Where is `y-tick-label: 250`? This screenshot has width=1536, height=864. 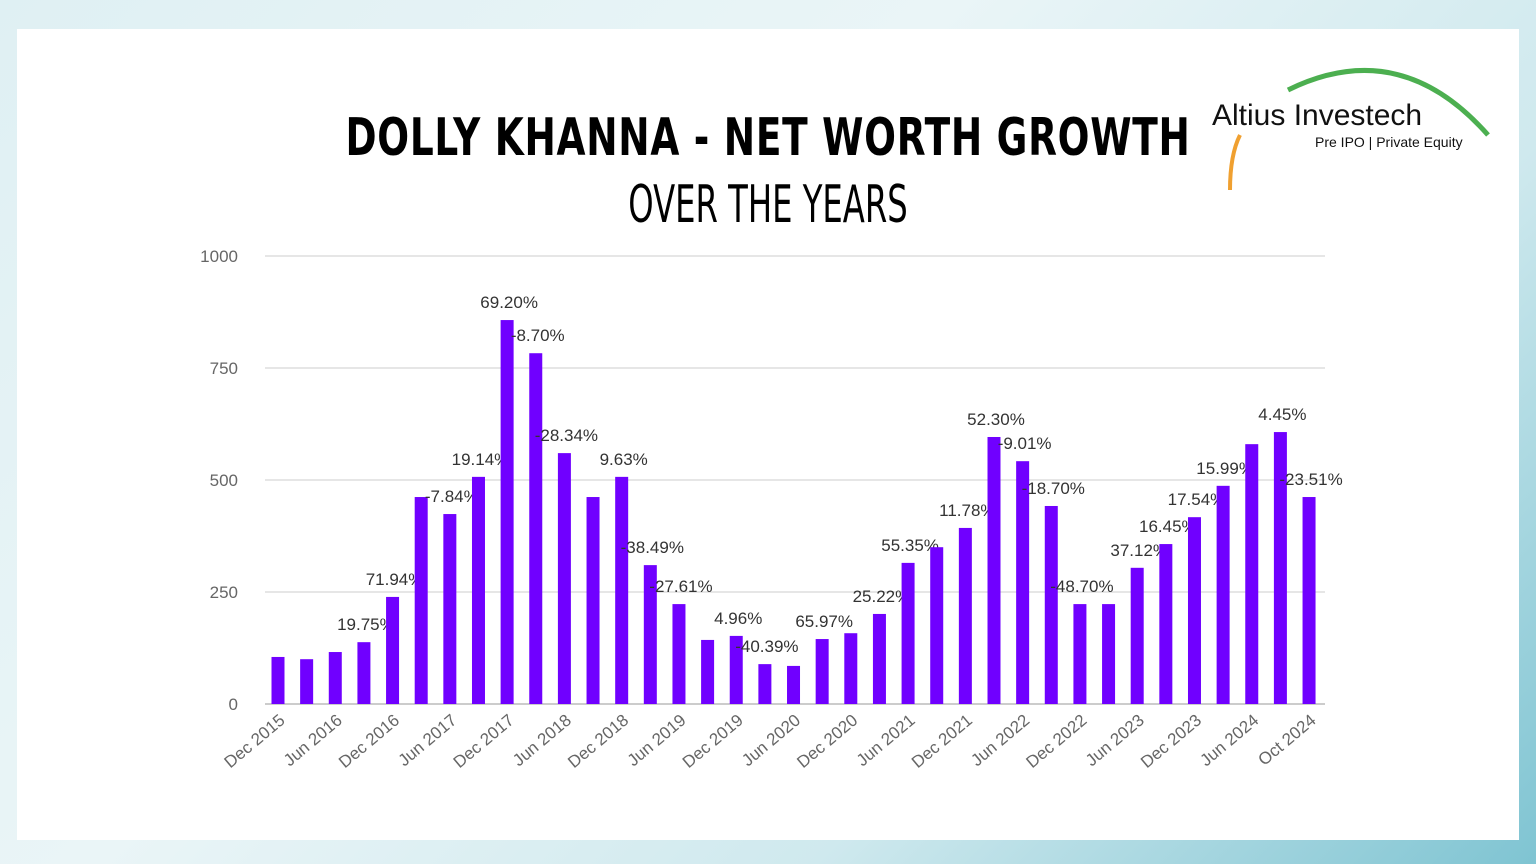
y-tick-label: 250 is located at coordinates (224, 592).